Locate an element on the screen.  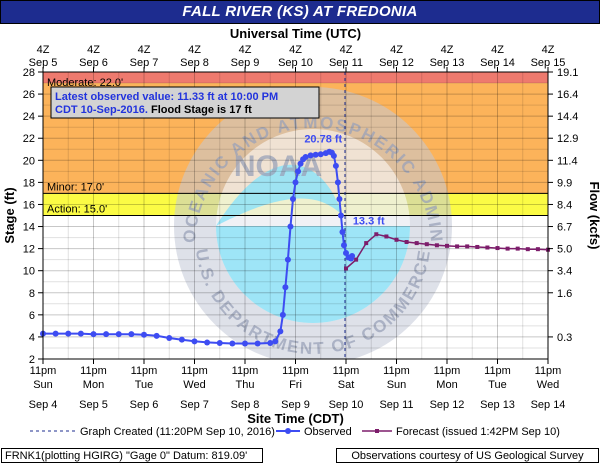
chart-title: FALL RIVER (KS) AT FREDONIA is located at coordinates (300, 11).